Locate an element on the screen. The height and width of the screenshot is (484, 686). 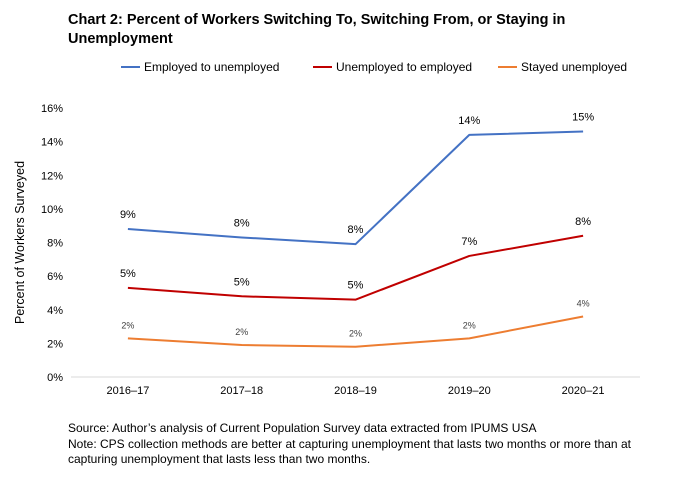
y-tick-label: 14% is located at coordinates (52, 143).